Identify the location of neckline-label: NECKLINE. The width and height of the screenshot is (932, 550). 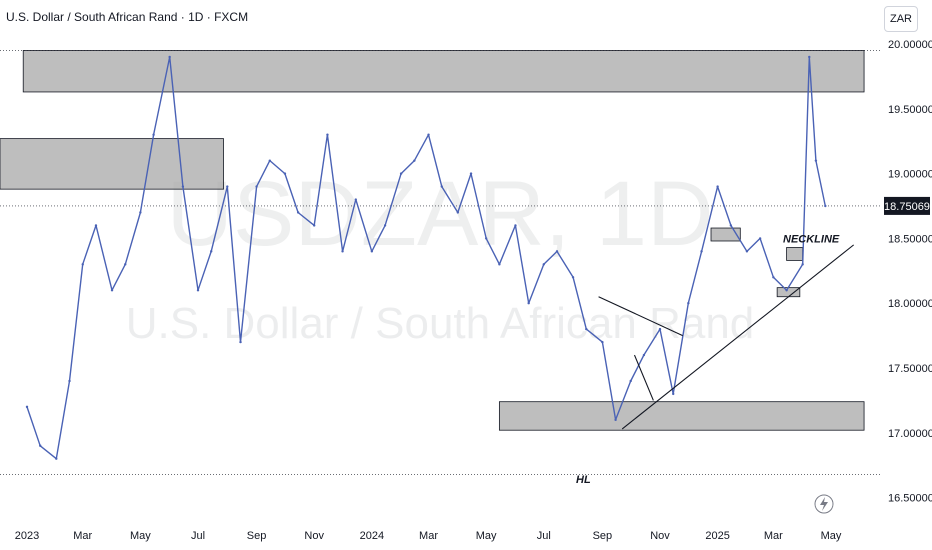
(811, 239).